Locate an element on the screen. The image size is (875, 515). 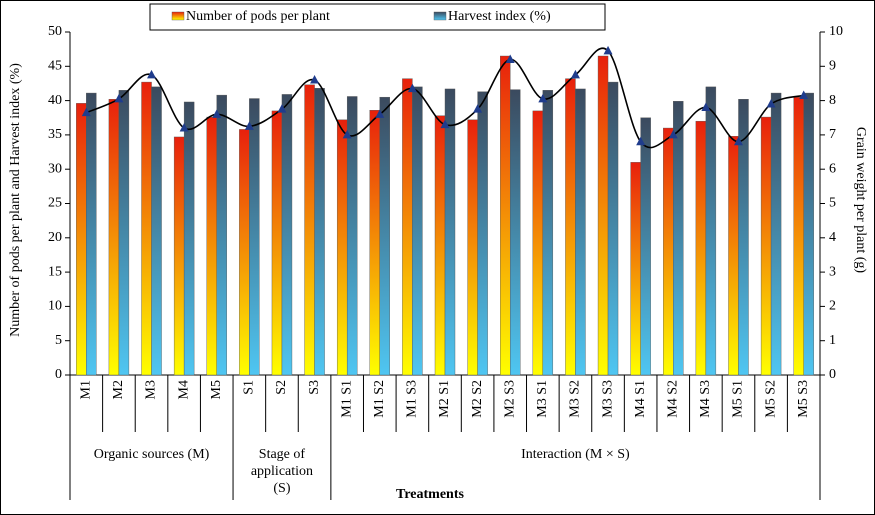
y2-tick-label: 8 is located at coordinates (832, 100).